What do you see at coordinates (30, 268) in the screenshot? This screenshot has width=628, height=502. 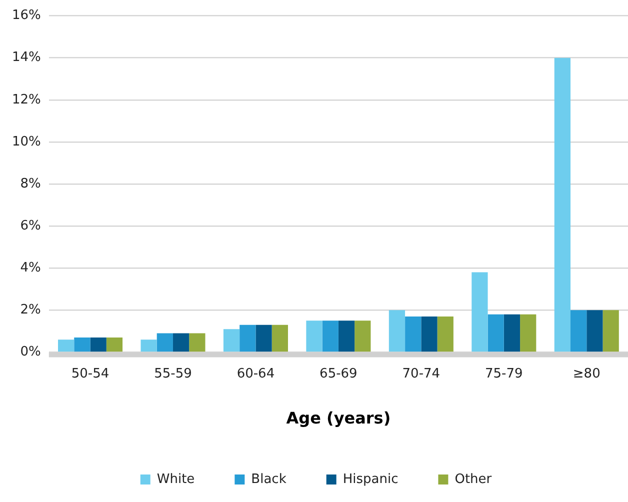 I see `y-tick-label: 4%` at bounding box center [30, 268].